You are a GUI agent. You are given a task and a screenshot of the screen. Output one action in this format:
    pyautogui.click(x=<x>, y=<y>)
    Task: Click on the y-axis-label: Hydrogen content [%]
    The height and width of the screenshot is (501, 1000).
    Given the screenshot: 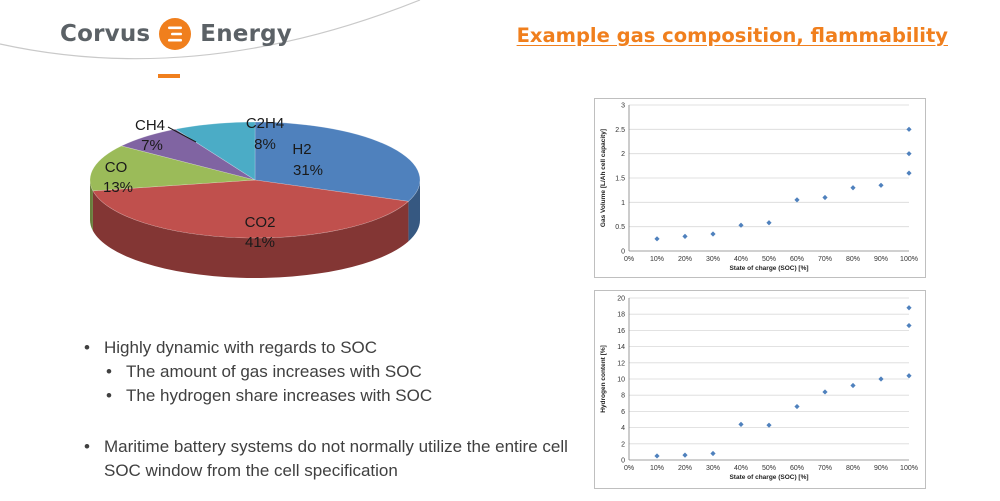 What is the action you would take?
    pyautogui.click(x=603, y=379)
    